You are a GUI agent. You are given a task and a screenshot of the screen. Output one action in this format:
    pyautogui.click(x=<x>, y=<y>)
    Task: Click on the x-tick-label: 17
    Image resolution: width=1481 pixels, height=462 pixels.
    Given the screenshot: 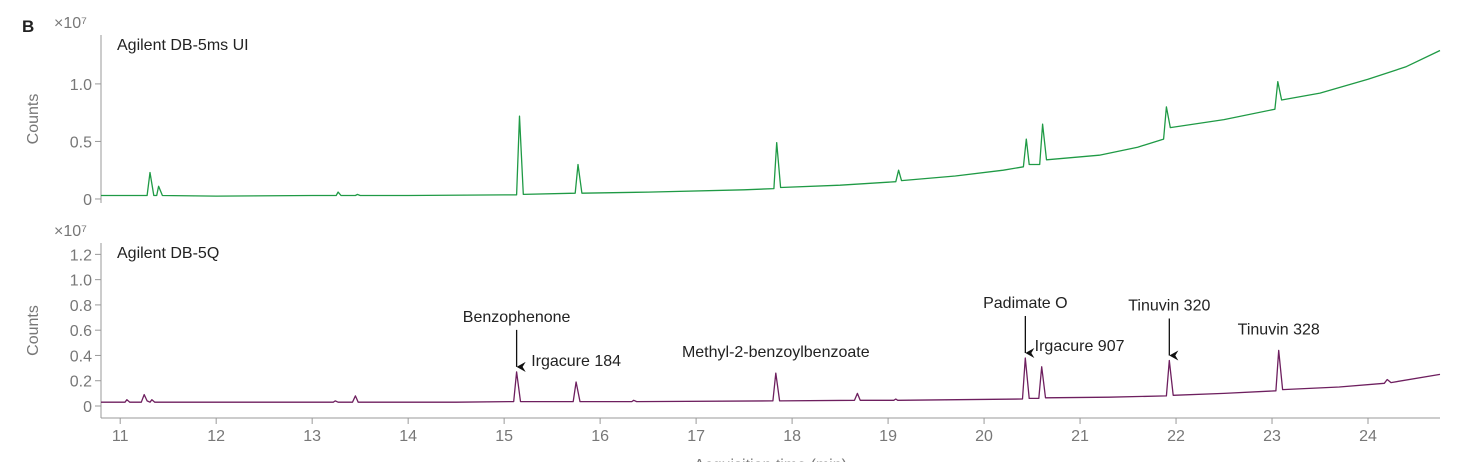 What is the action you would take?
    pyautogui.click(x=696, y=436)
    